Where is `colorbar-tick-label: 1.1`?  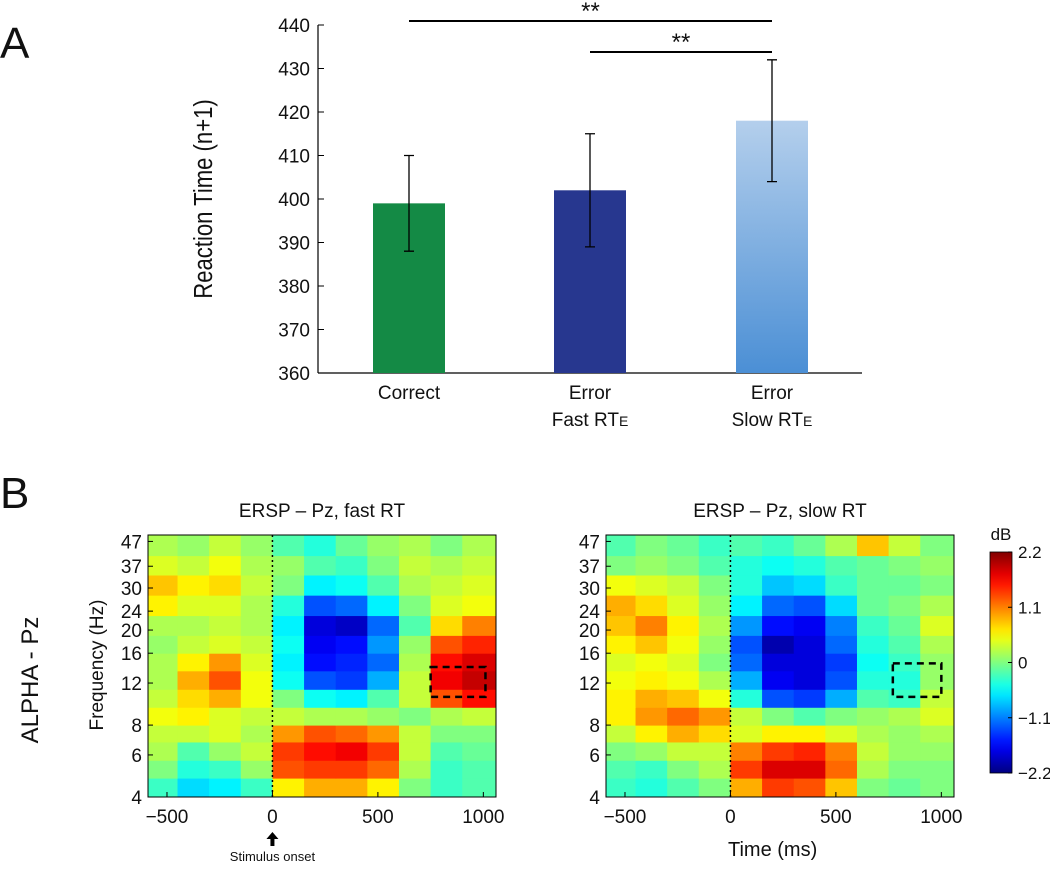
colorbar-tick-label: 1.1 is located at coordinates (1030, 607).